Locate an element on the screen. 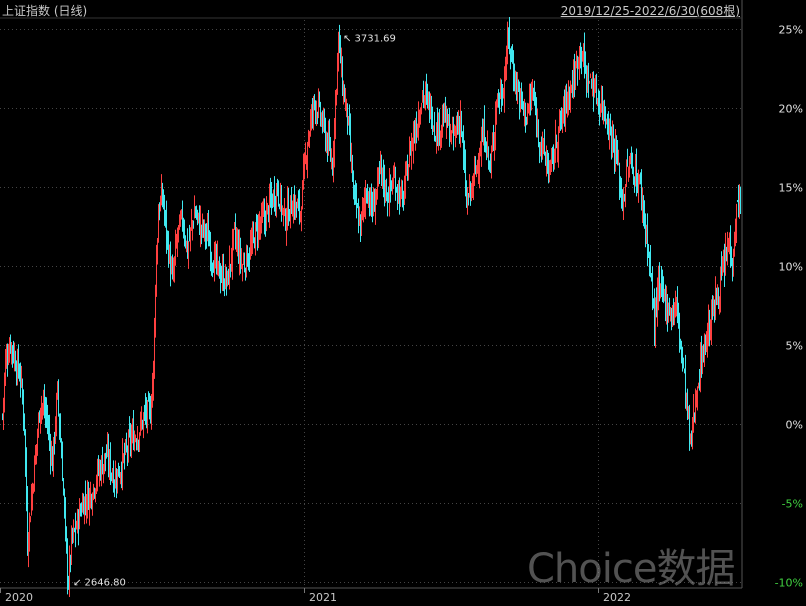 Image resolution: width=806 pixels, height=606 pixels. y-tick-label: -10% is located at coordinates (789, 583).